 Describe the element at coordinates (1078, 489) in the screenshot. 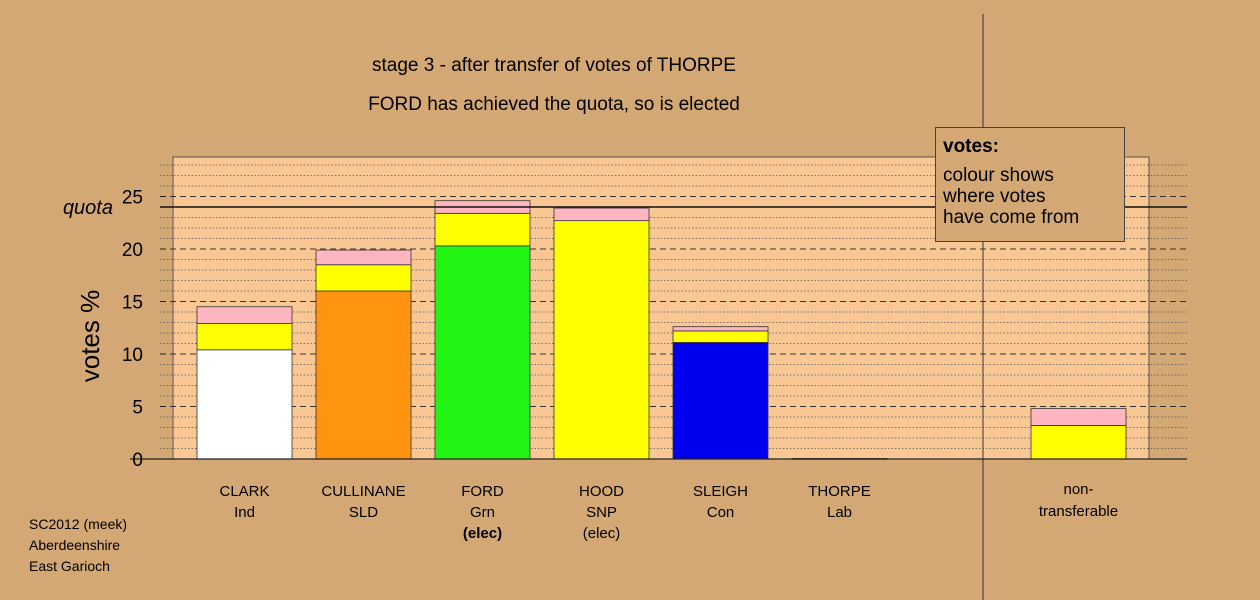

I see `nontransferable-label-line1: non-` at that location.